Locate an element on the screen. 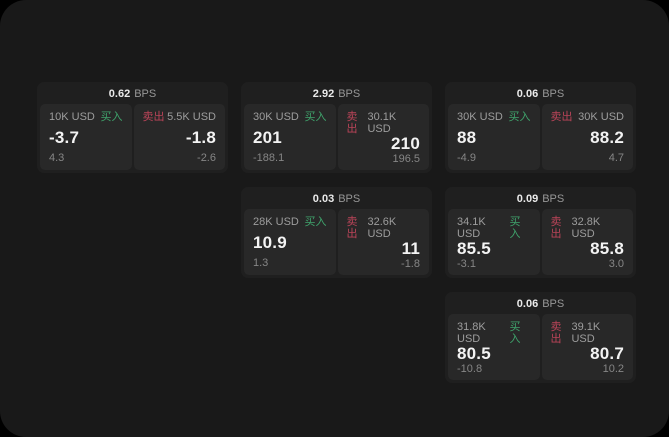 This screenshot has height=437, width=669. bps-header: 0.03 BPS is located at coordinates (336, 199).